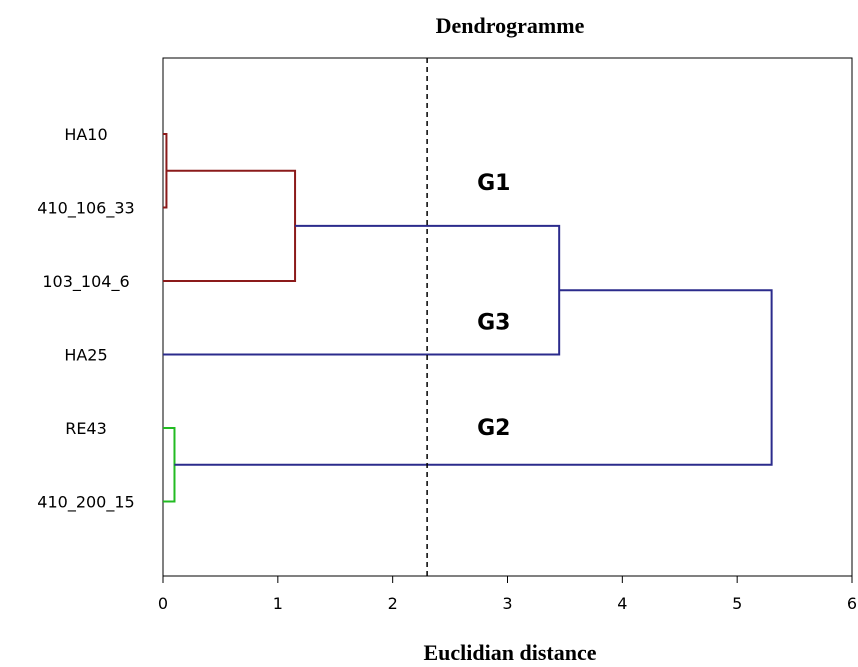 This screenshot has height=667, width=858. Describe the element at coordinates (85, 282) in the screenshot. I see `leaf-label: 103_104_6` at that location.